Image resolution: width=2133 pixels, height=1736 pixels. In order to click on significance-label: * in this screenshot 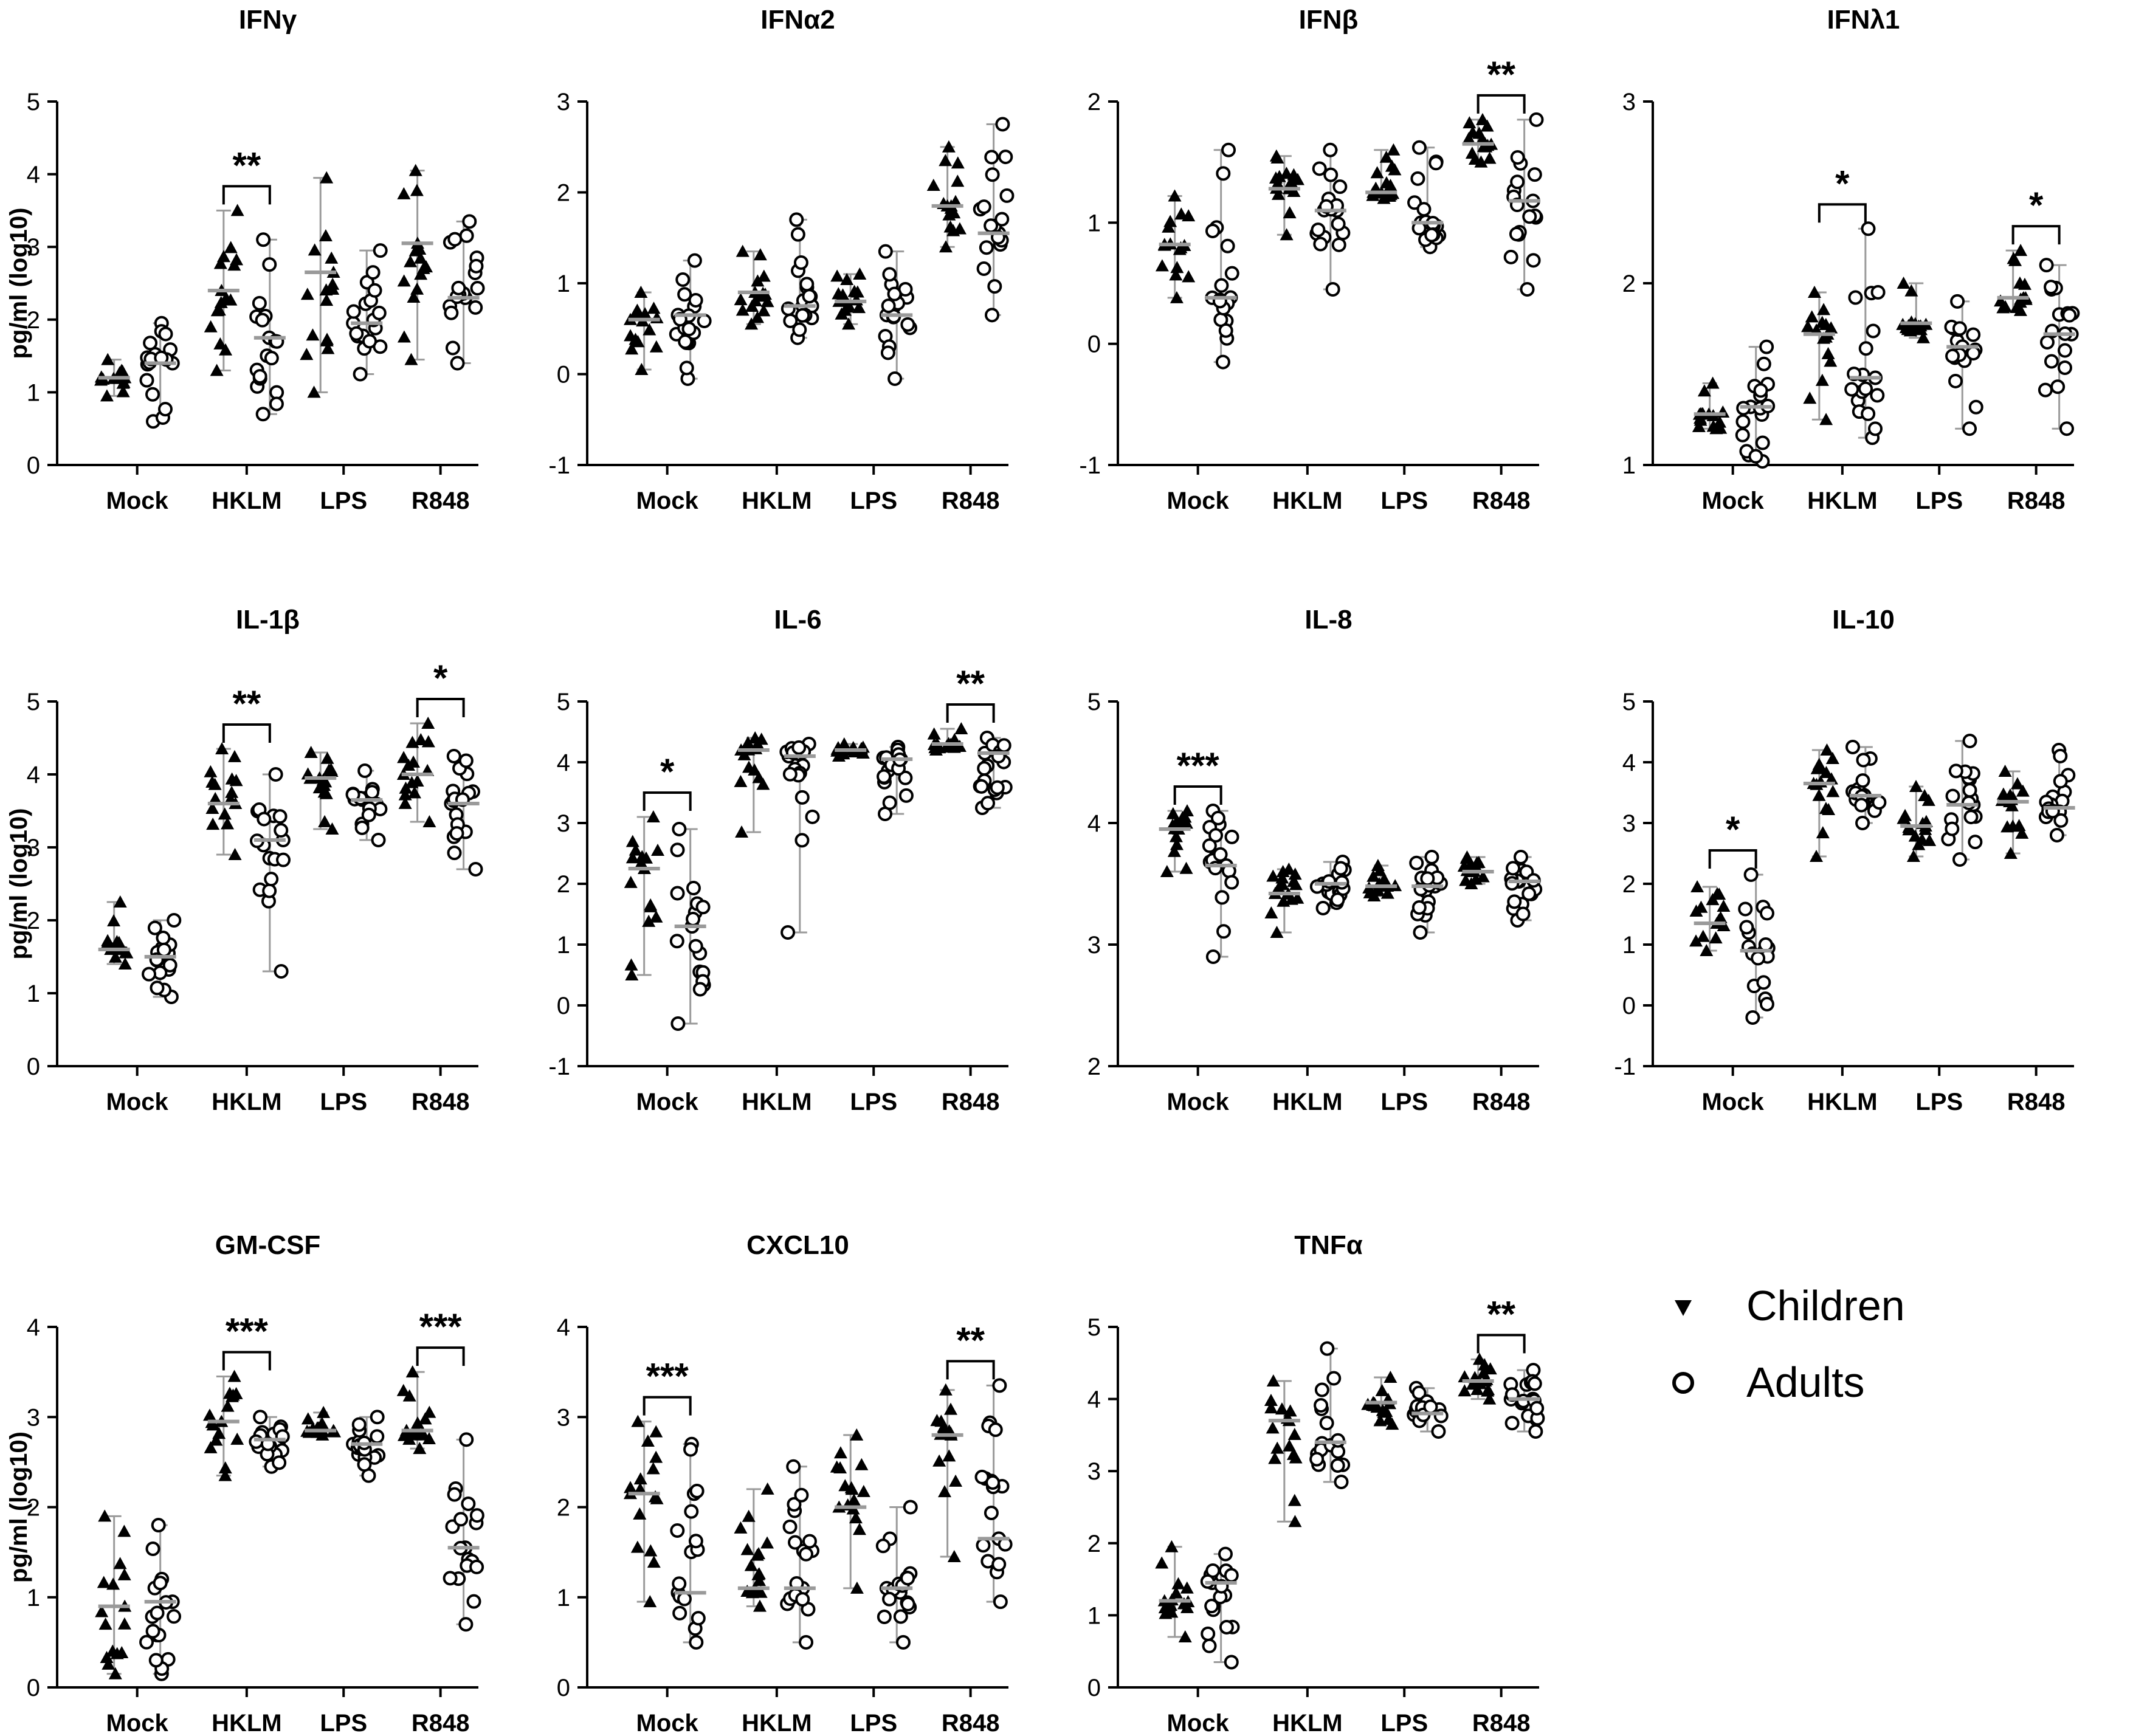, I will do `click(440, 678)`.